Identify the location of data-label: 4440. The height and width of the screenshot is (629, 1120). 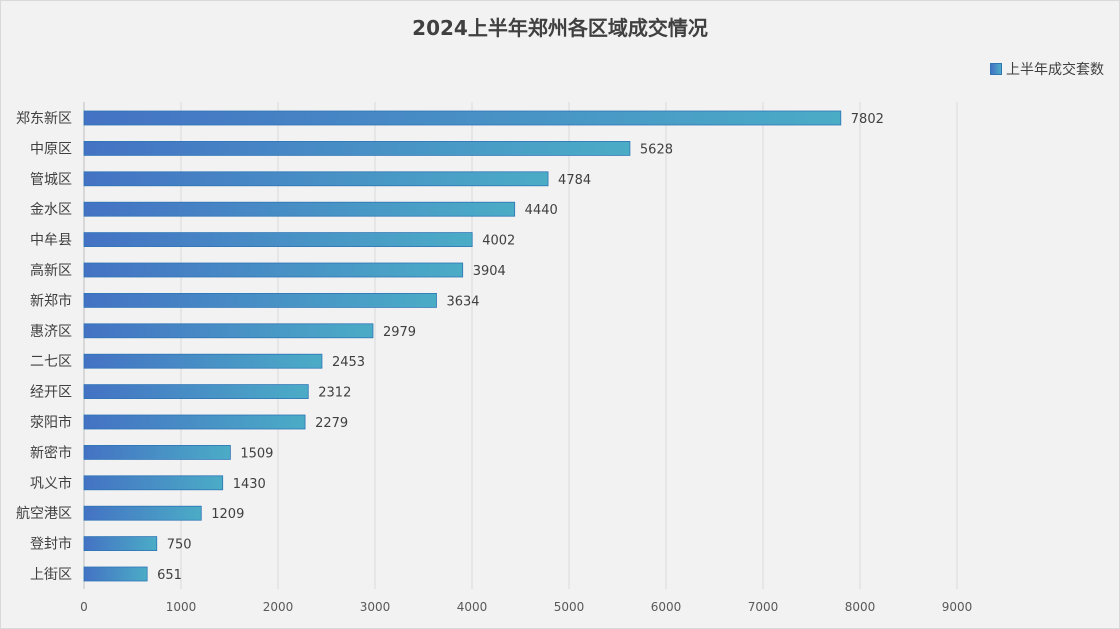
(541, 210).